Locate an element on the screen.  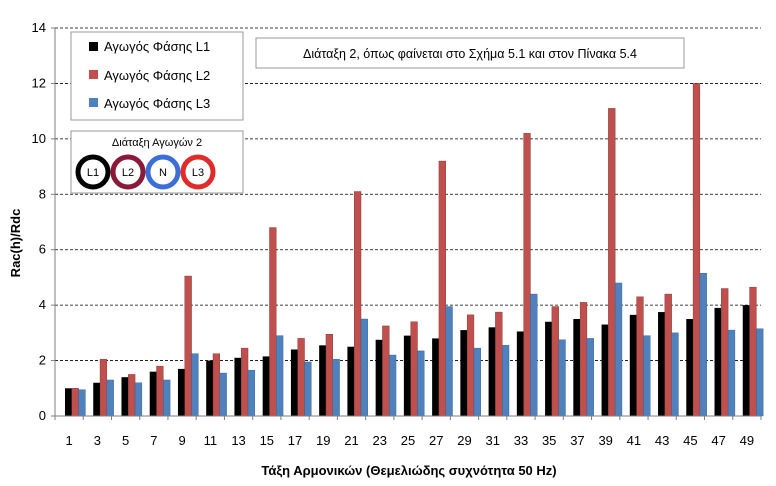
y-tick-label: 0 is located at coordinates (42, 415).